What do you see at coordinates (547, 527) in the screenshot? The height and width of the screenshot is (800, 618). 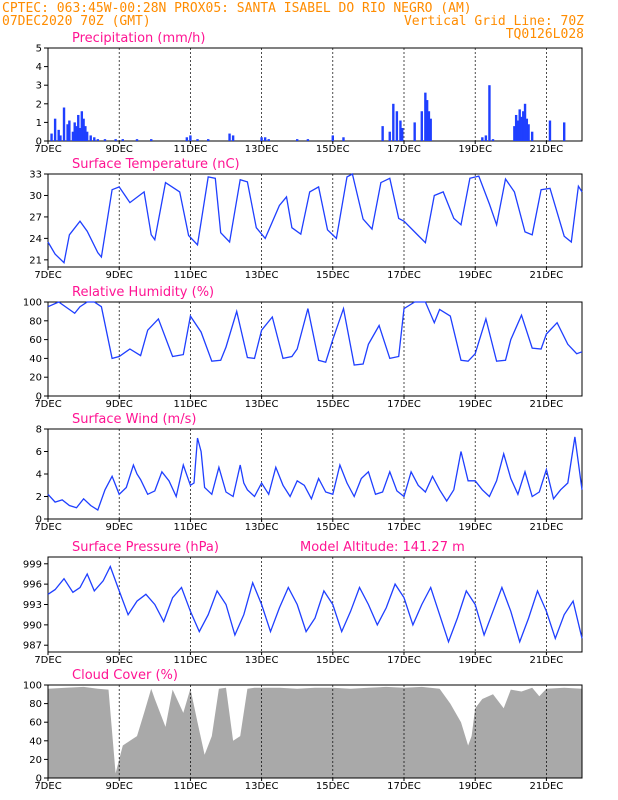 I see `panel-wind-xtick-label: 21DEC` at bounding box center [547, 527].